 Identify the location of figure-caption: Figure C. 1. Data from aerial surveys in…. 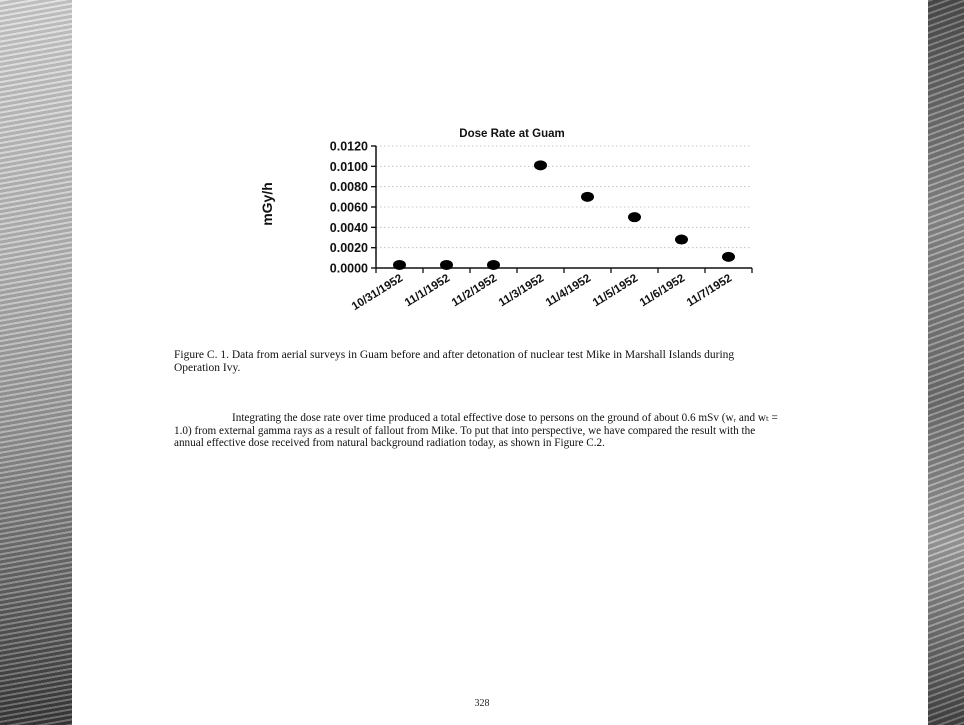
(454, 361).